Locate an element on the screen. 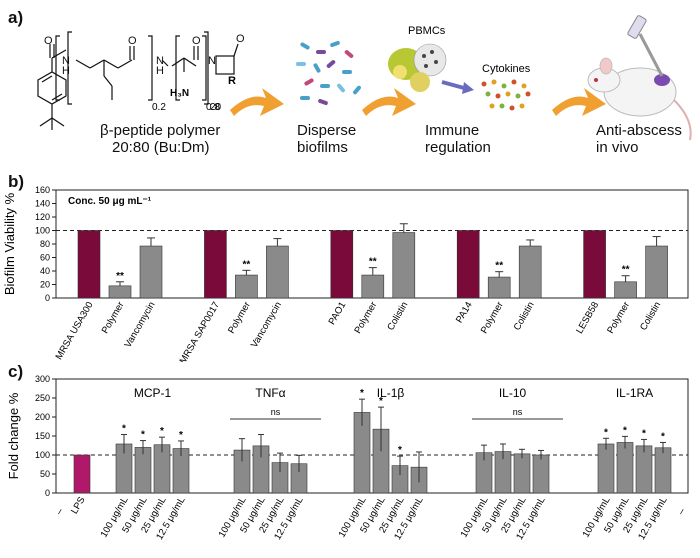 The image size is (700, 558). y-tick-label: 200 is located at coordinates (42, 417).